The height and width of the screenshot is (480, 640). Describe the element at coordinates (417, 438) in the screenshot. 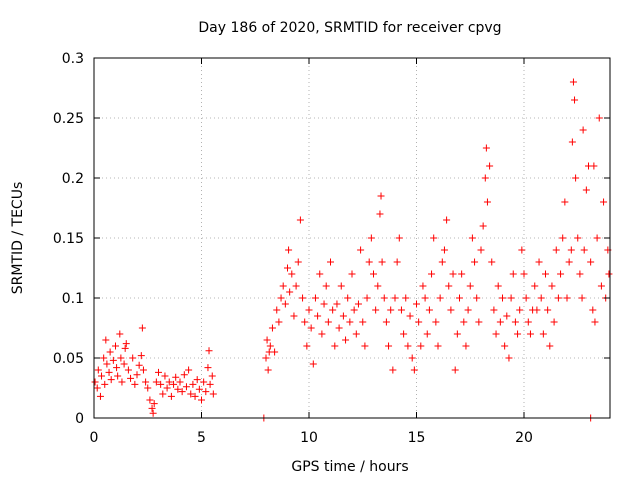

I see `x-tick-label: 15` at that location.